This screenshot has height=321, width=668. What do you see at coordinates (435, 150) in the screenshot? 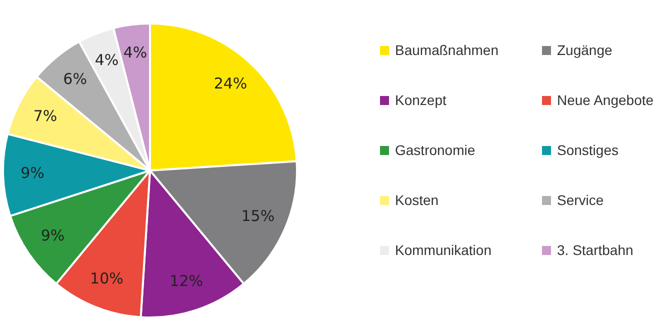
I see `legend-label: Gastronomie` at bounding box center [435, 150].